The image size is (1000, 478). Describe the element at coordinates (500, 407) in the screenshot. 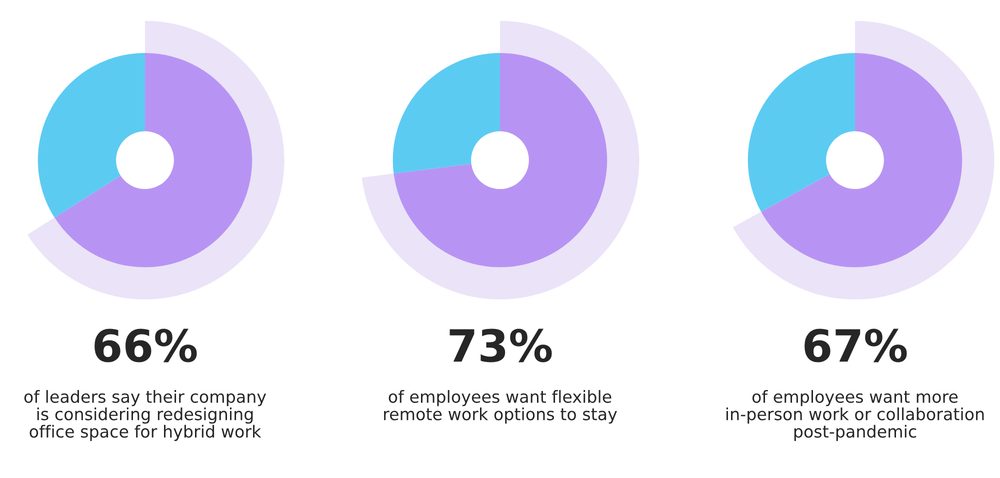

I see `text: of employees want flexible remote work options to stay` at that location.